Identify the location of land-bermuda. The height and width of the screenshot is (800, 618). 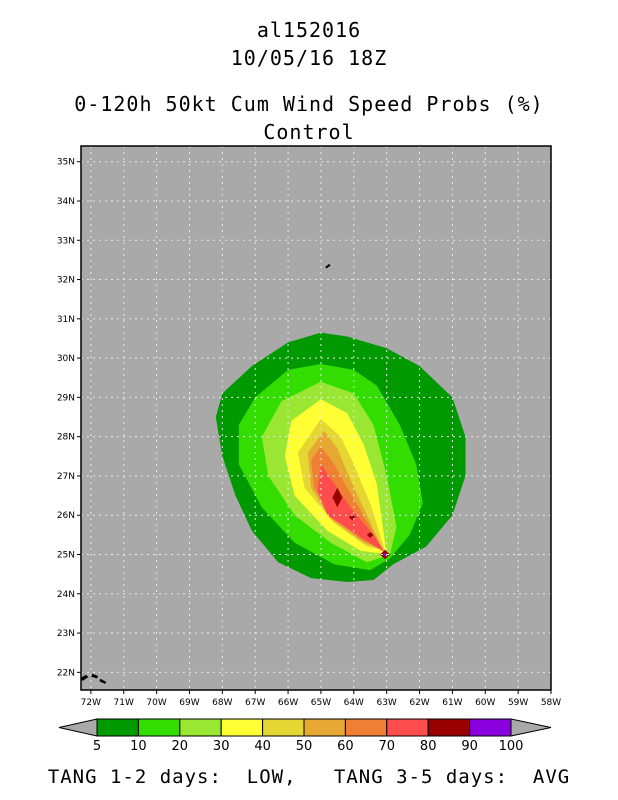
(328, 266).